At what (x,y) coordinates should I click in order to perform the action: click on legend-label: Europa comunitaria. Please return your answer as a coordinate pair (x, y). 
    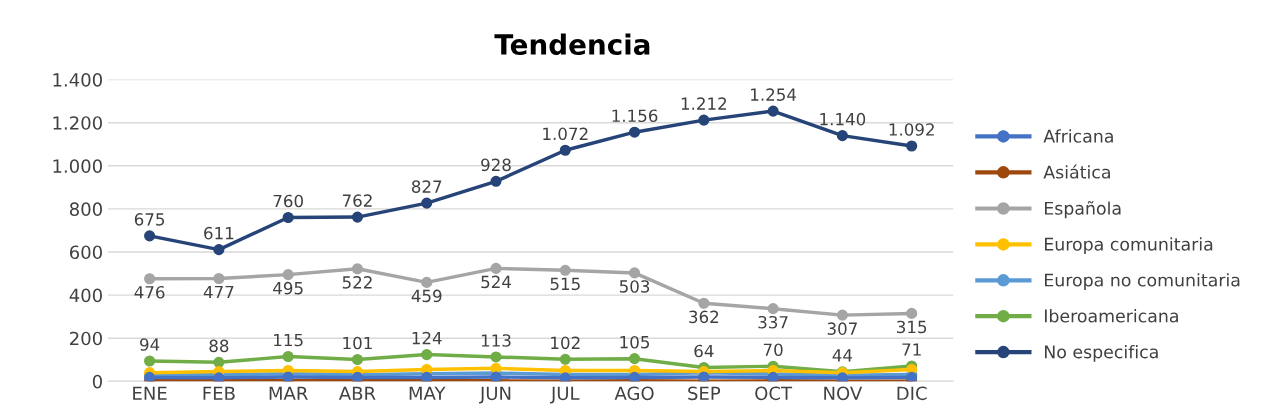
    Looking at the image, I should click on (1129, 246).